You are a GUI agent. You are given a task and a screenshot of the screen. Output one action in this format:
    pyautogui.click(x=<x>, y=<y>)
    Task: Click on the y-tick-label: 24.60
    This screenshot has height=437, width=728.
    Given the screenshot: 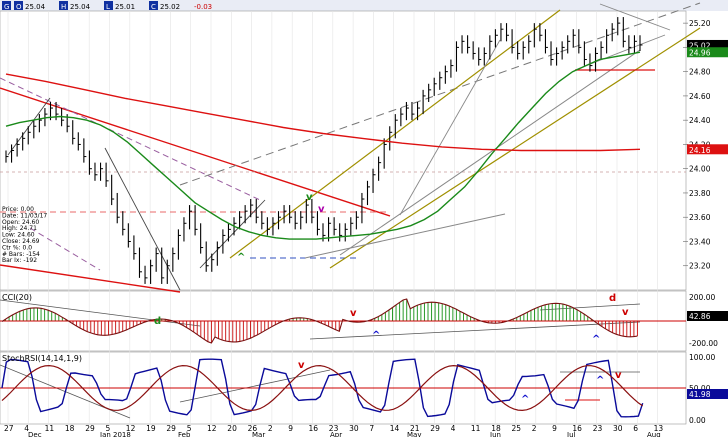 What is the action you would take?
    pyautogui.click(x=700, y=96)
    